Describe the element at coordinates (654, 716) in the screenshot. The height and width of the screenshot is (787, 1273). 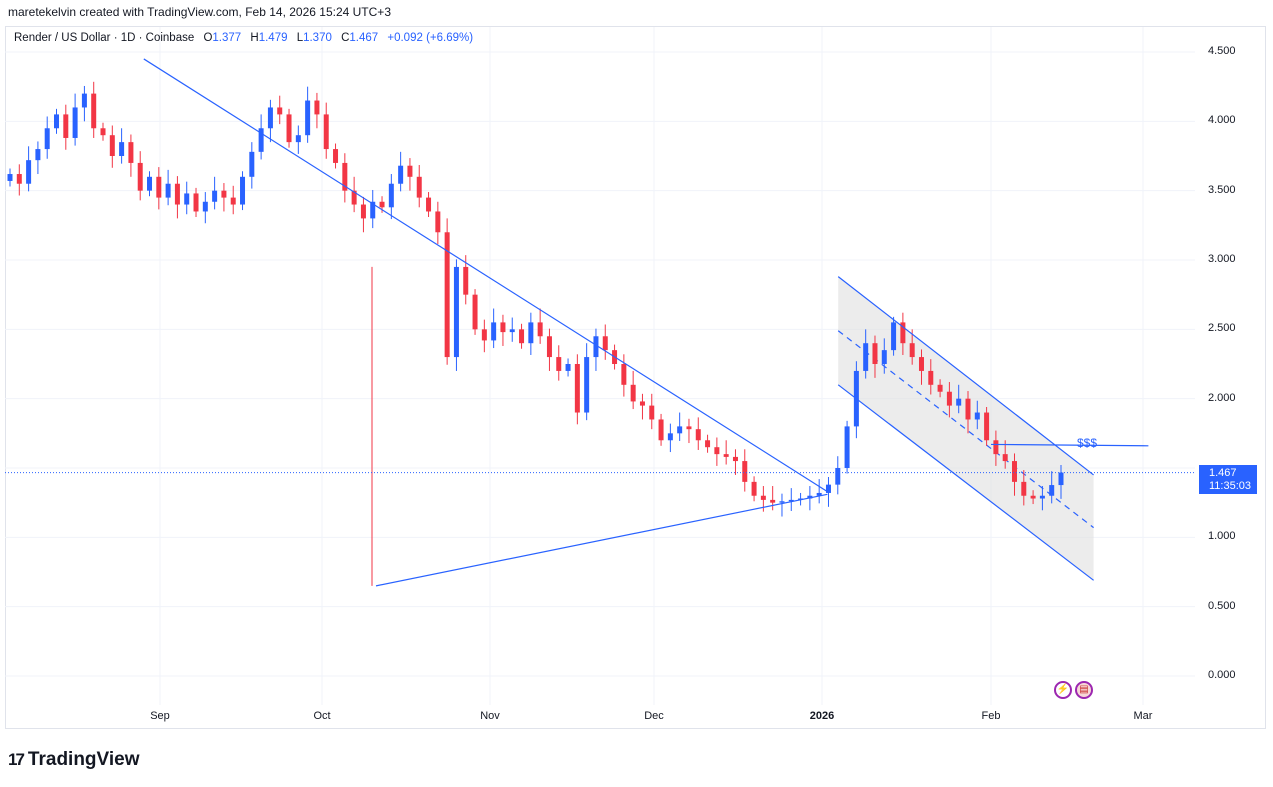
I see `x-tick-label: Dec` at that location.